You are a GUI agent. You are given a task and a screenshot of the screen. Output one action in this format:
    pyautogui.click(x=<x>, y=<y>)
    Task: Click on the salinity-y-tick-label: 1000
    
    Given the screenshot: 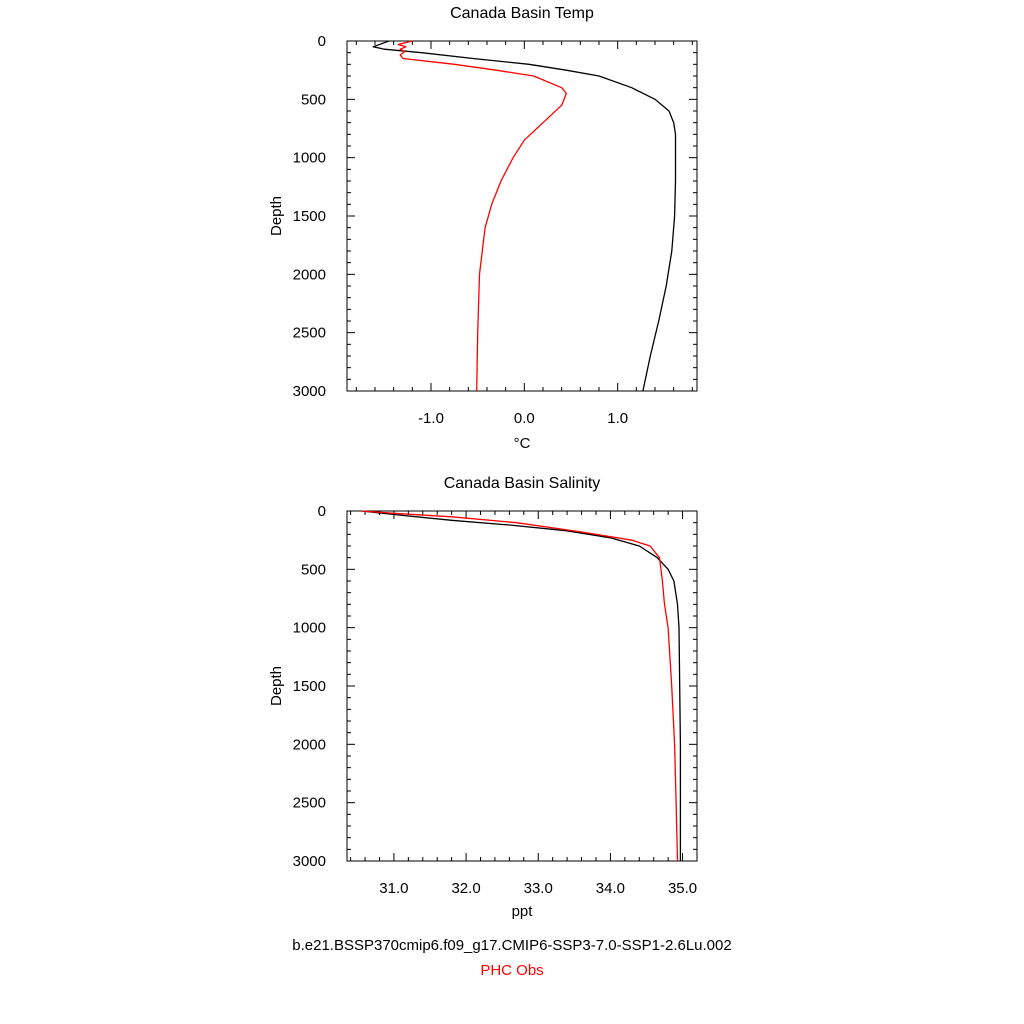 What is the action you would take?
    pyautogui.click(x=309, y=628)
    